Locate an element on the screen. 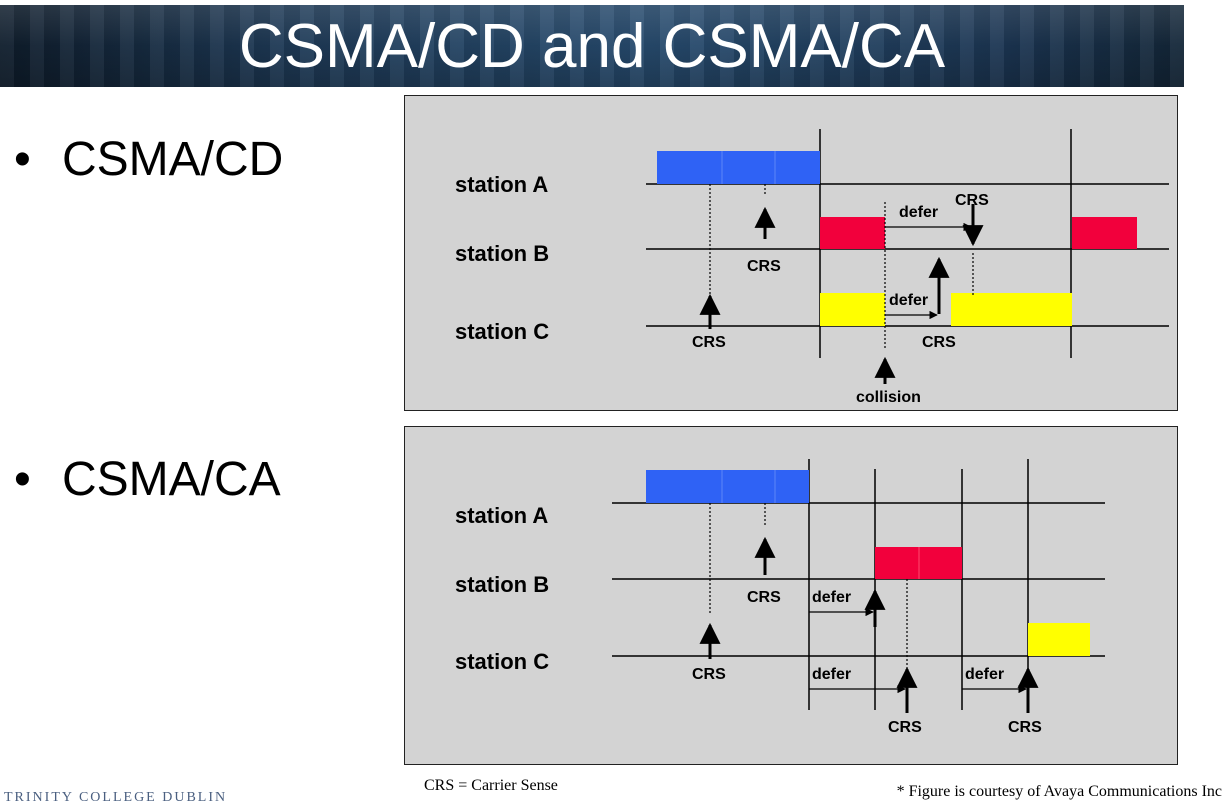  footnote-crs-definition: CRS = Carrier Sense is located at coordinates (491, 785).